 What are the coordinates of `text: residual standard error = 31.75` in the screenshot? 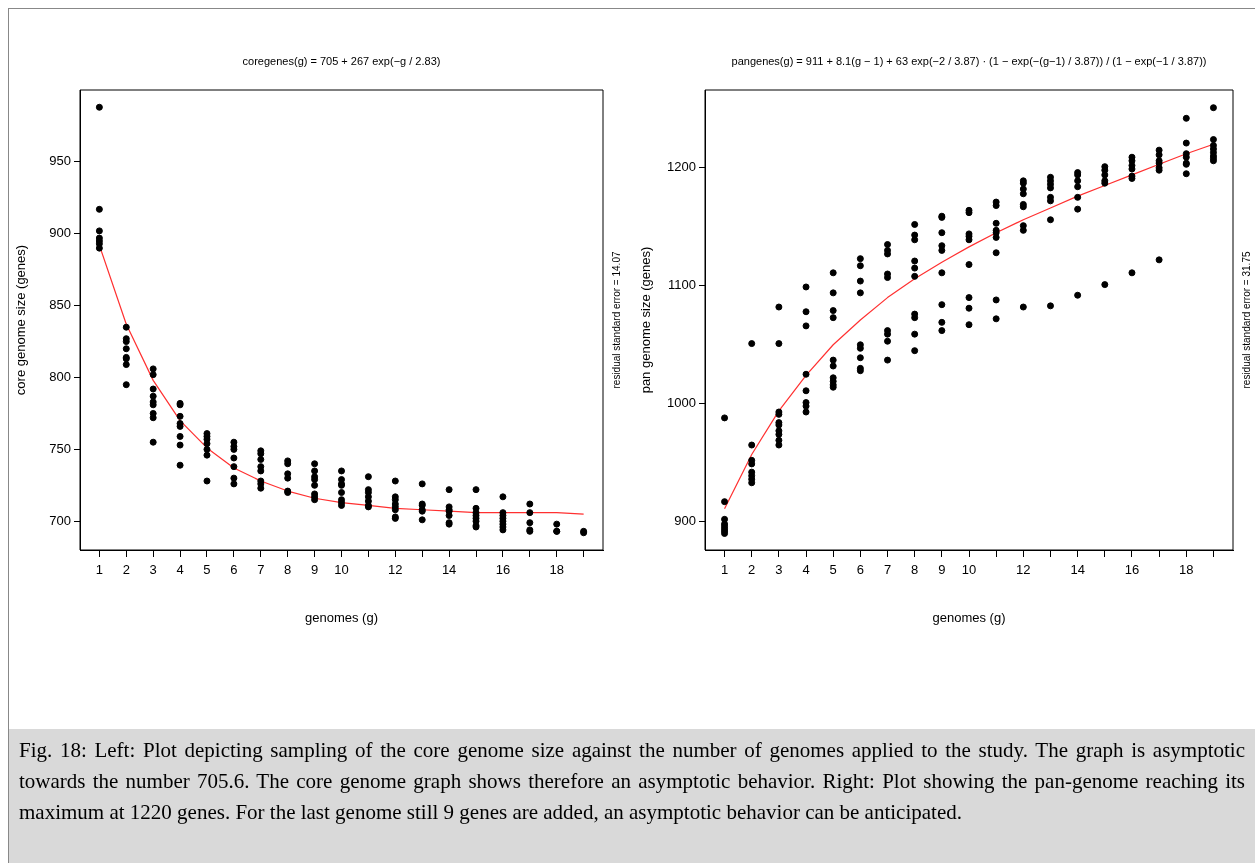 It's located at (1246, 320).